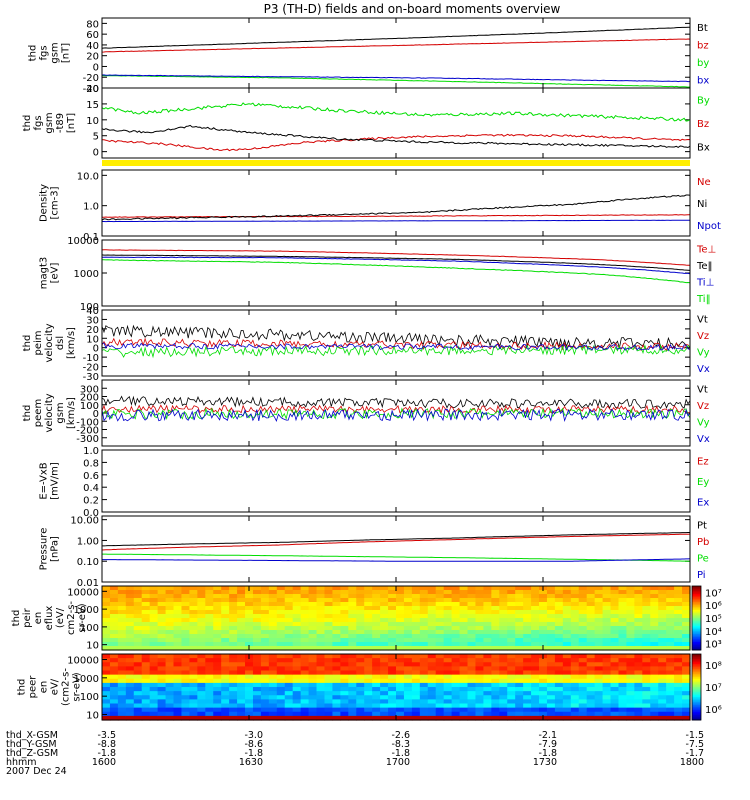 This screenshot has width=750, height=800. I want to click on footer-value-hhmm: 1800, so click(692, 762).